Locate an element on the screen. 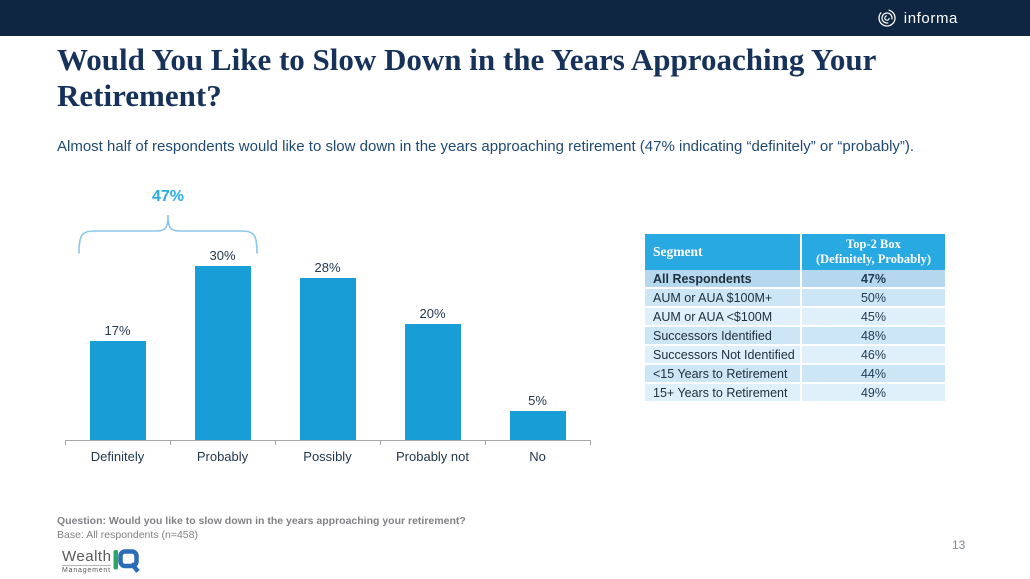  top2-annotation-label: 47% is located at coordinates (168, 196).